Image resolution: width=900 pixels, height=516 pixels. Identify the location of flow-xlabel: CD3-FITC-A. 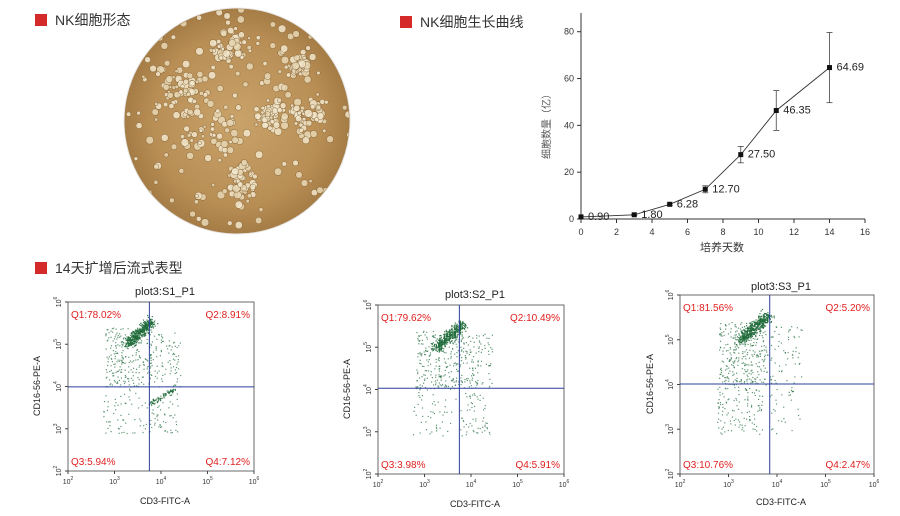
(475, 504).